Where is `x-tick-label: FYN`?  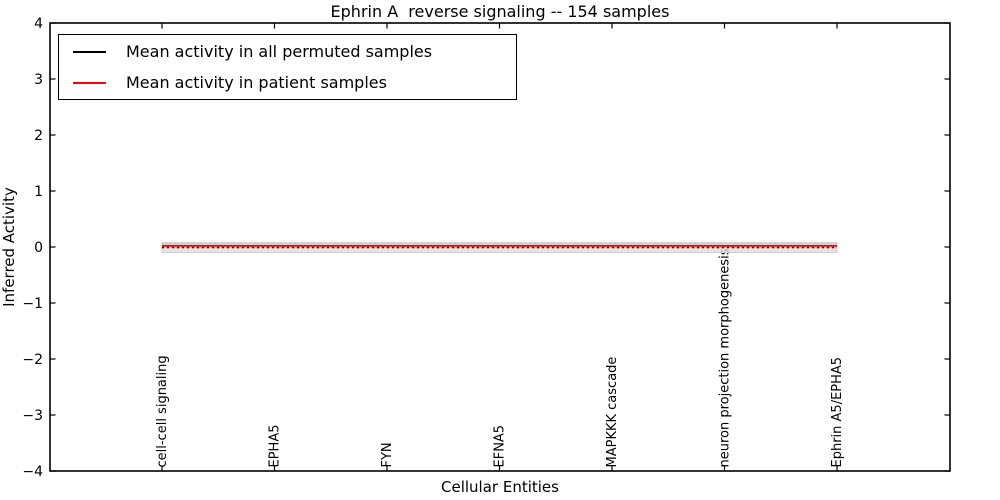
x-tick-label: FYN is located at coordinates (387, 454).